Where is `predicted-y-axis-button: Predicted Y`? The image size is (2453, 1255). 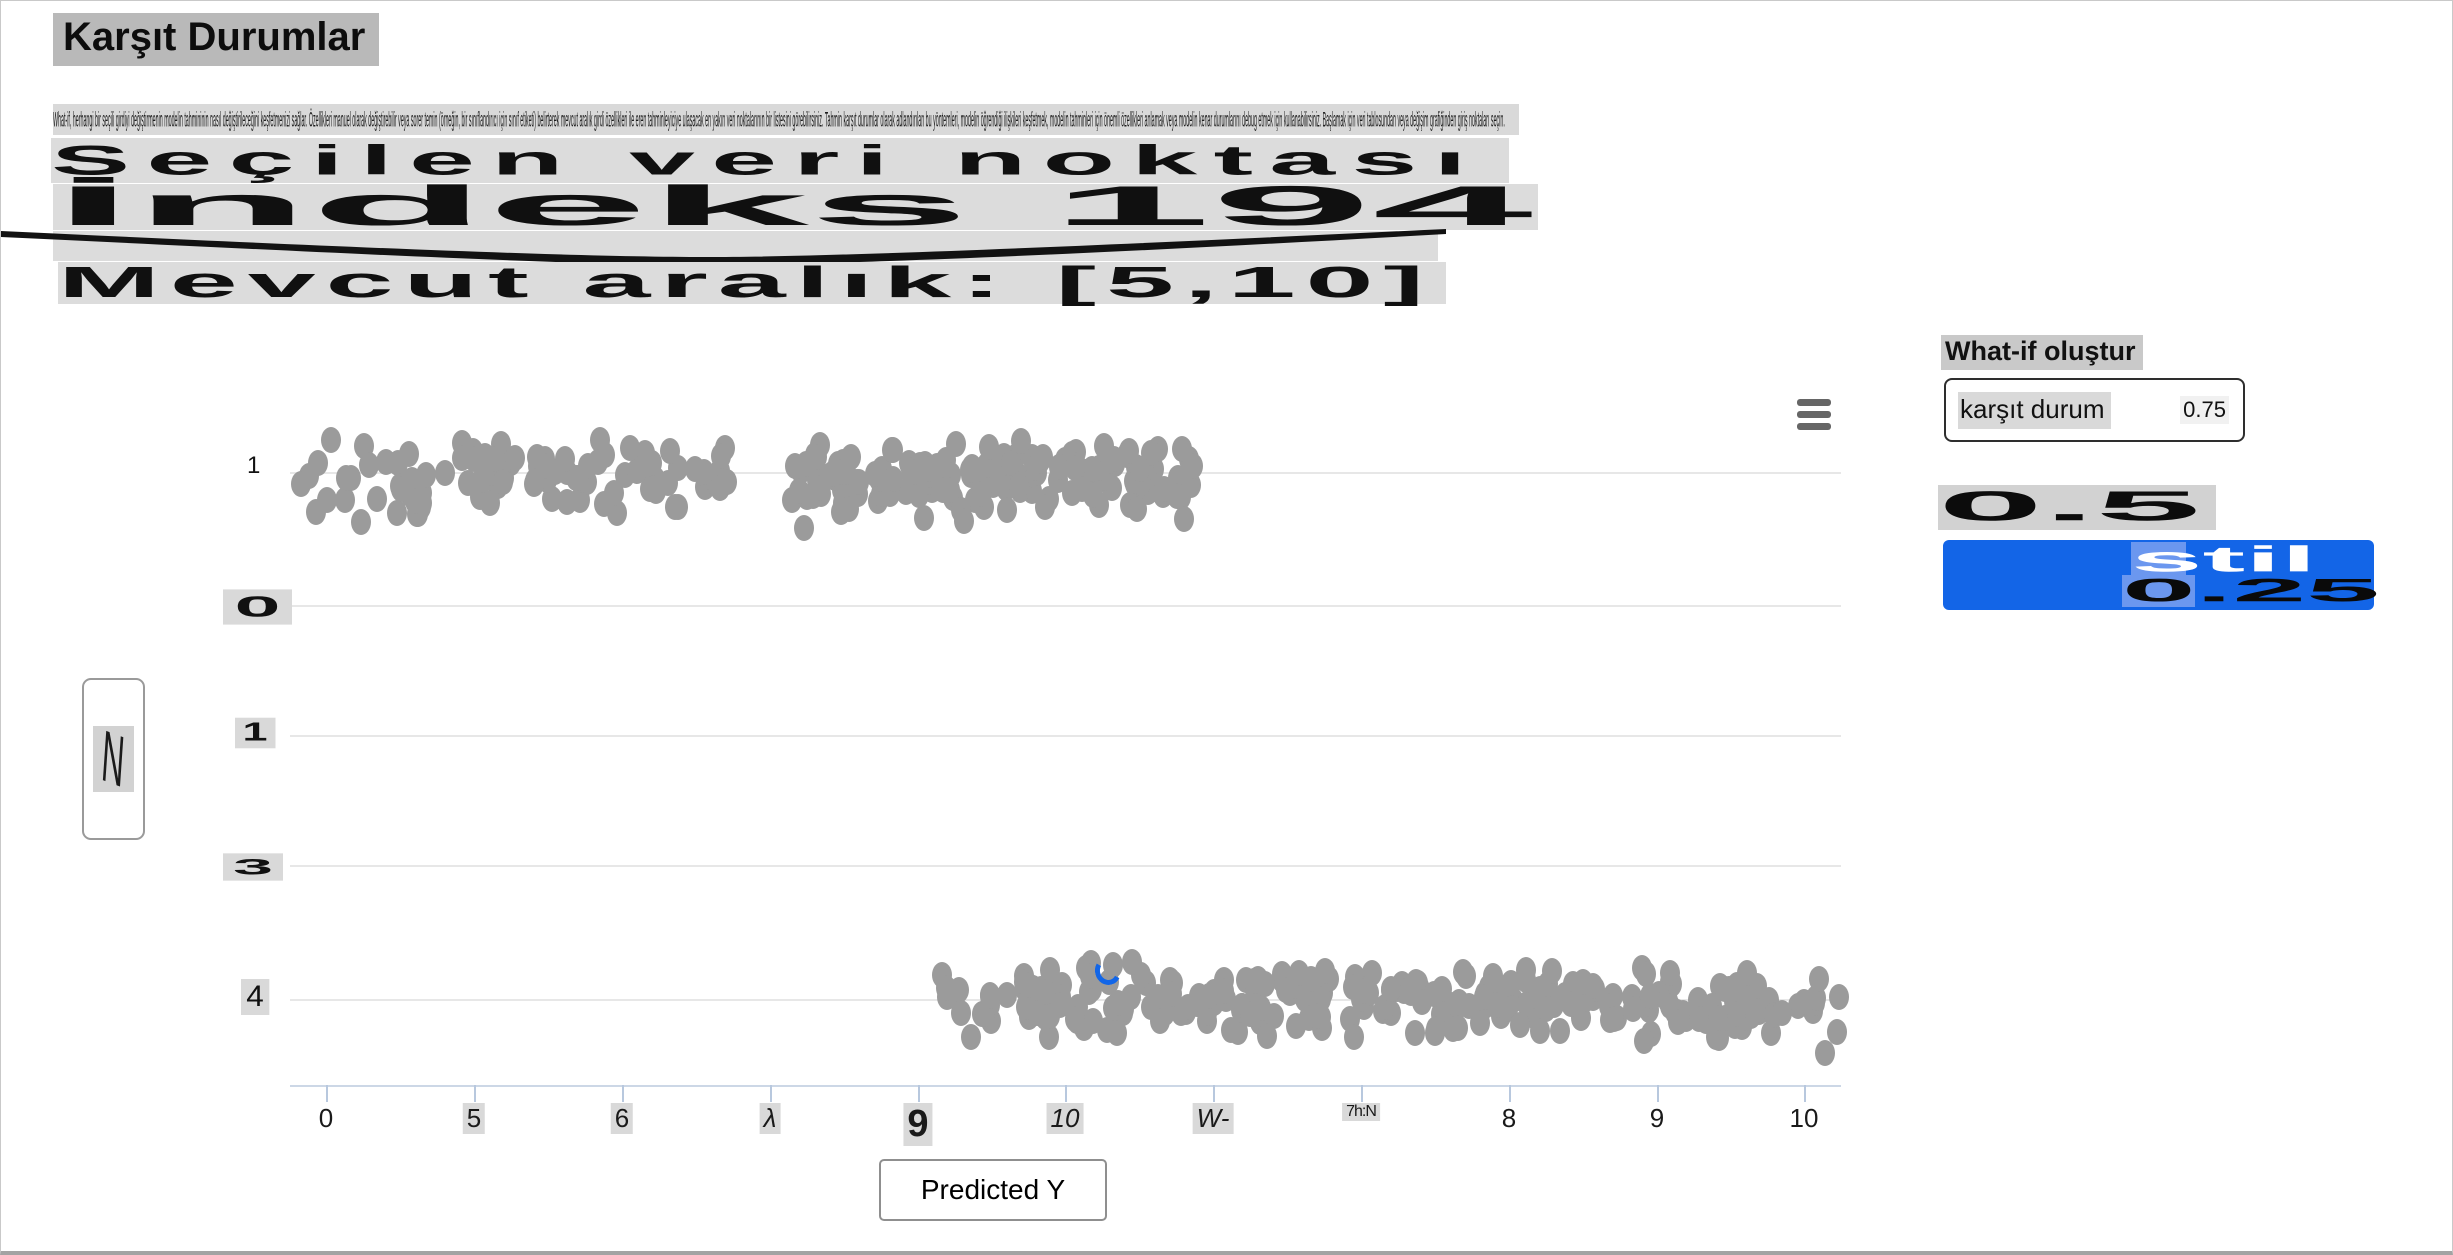
predicted-y-axis-button: Predicted Y is located at coordinates (993, 1190).